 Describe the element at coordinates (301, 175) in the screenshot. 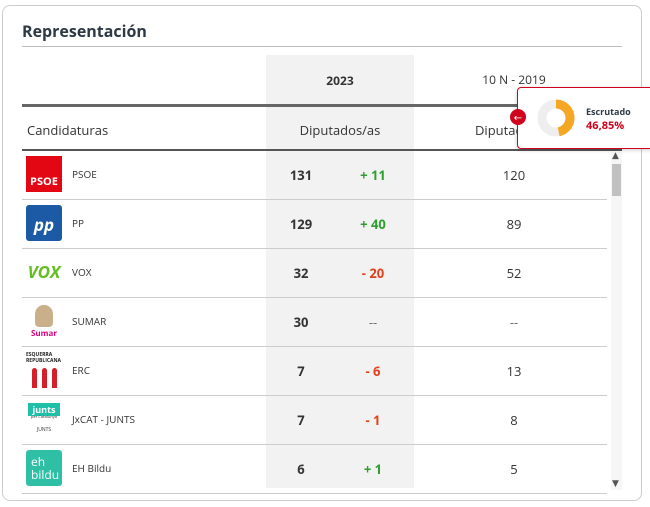

I see `seats: 131` at that location.